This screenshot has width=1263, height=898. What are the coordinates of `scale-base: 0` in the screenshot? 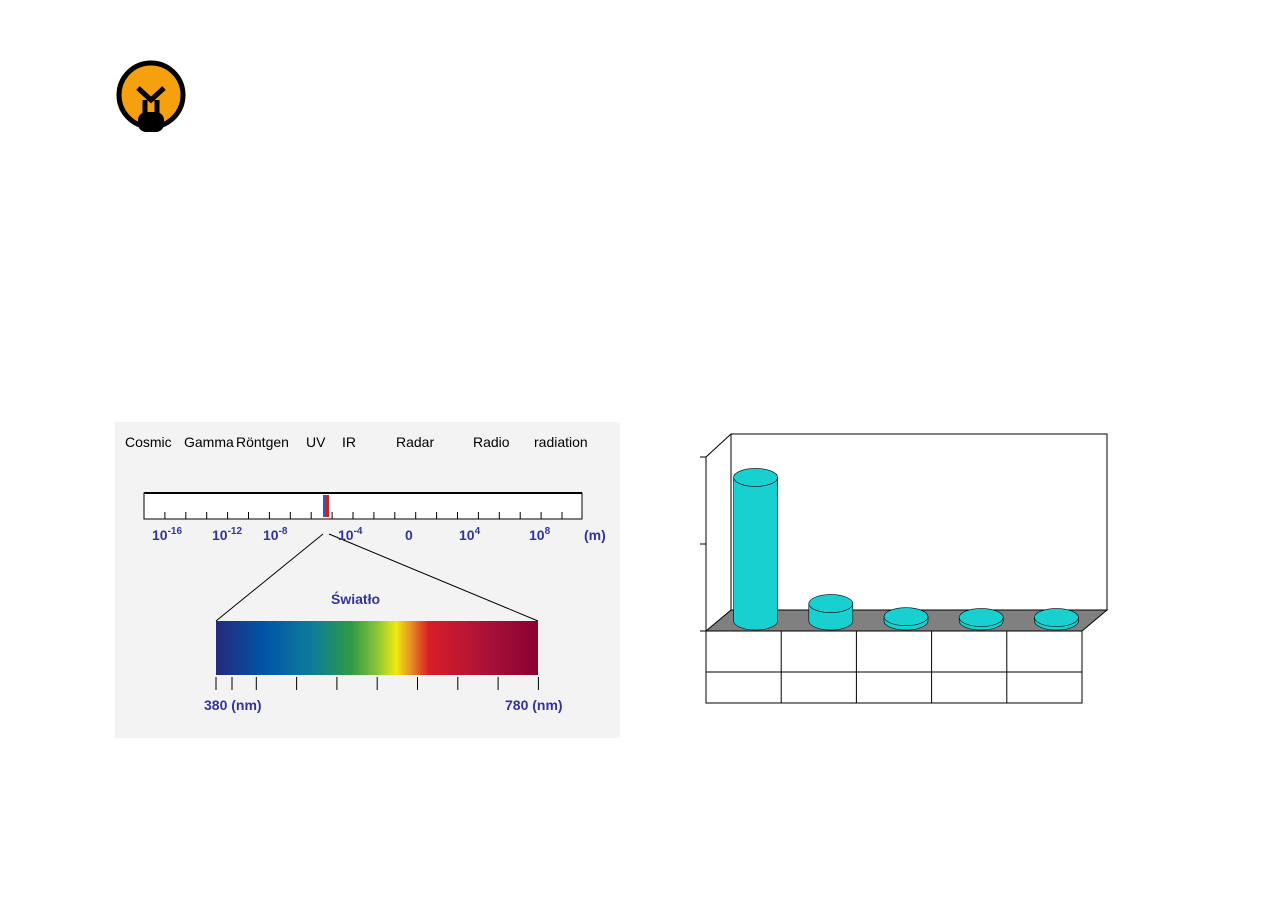 It's located at (409, 535).